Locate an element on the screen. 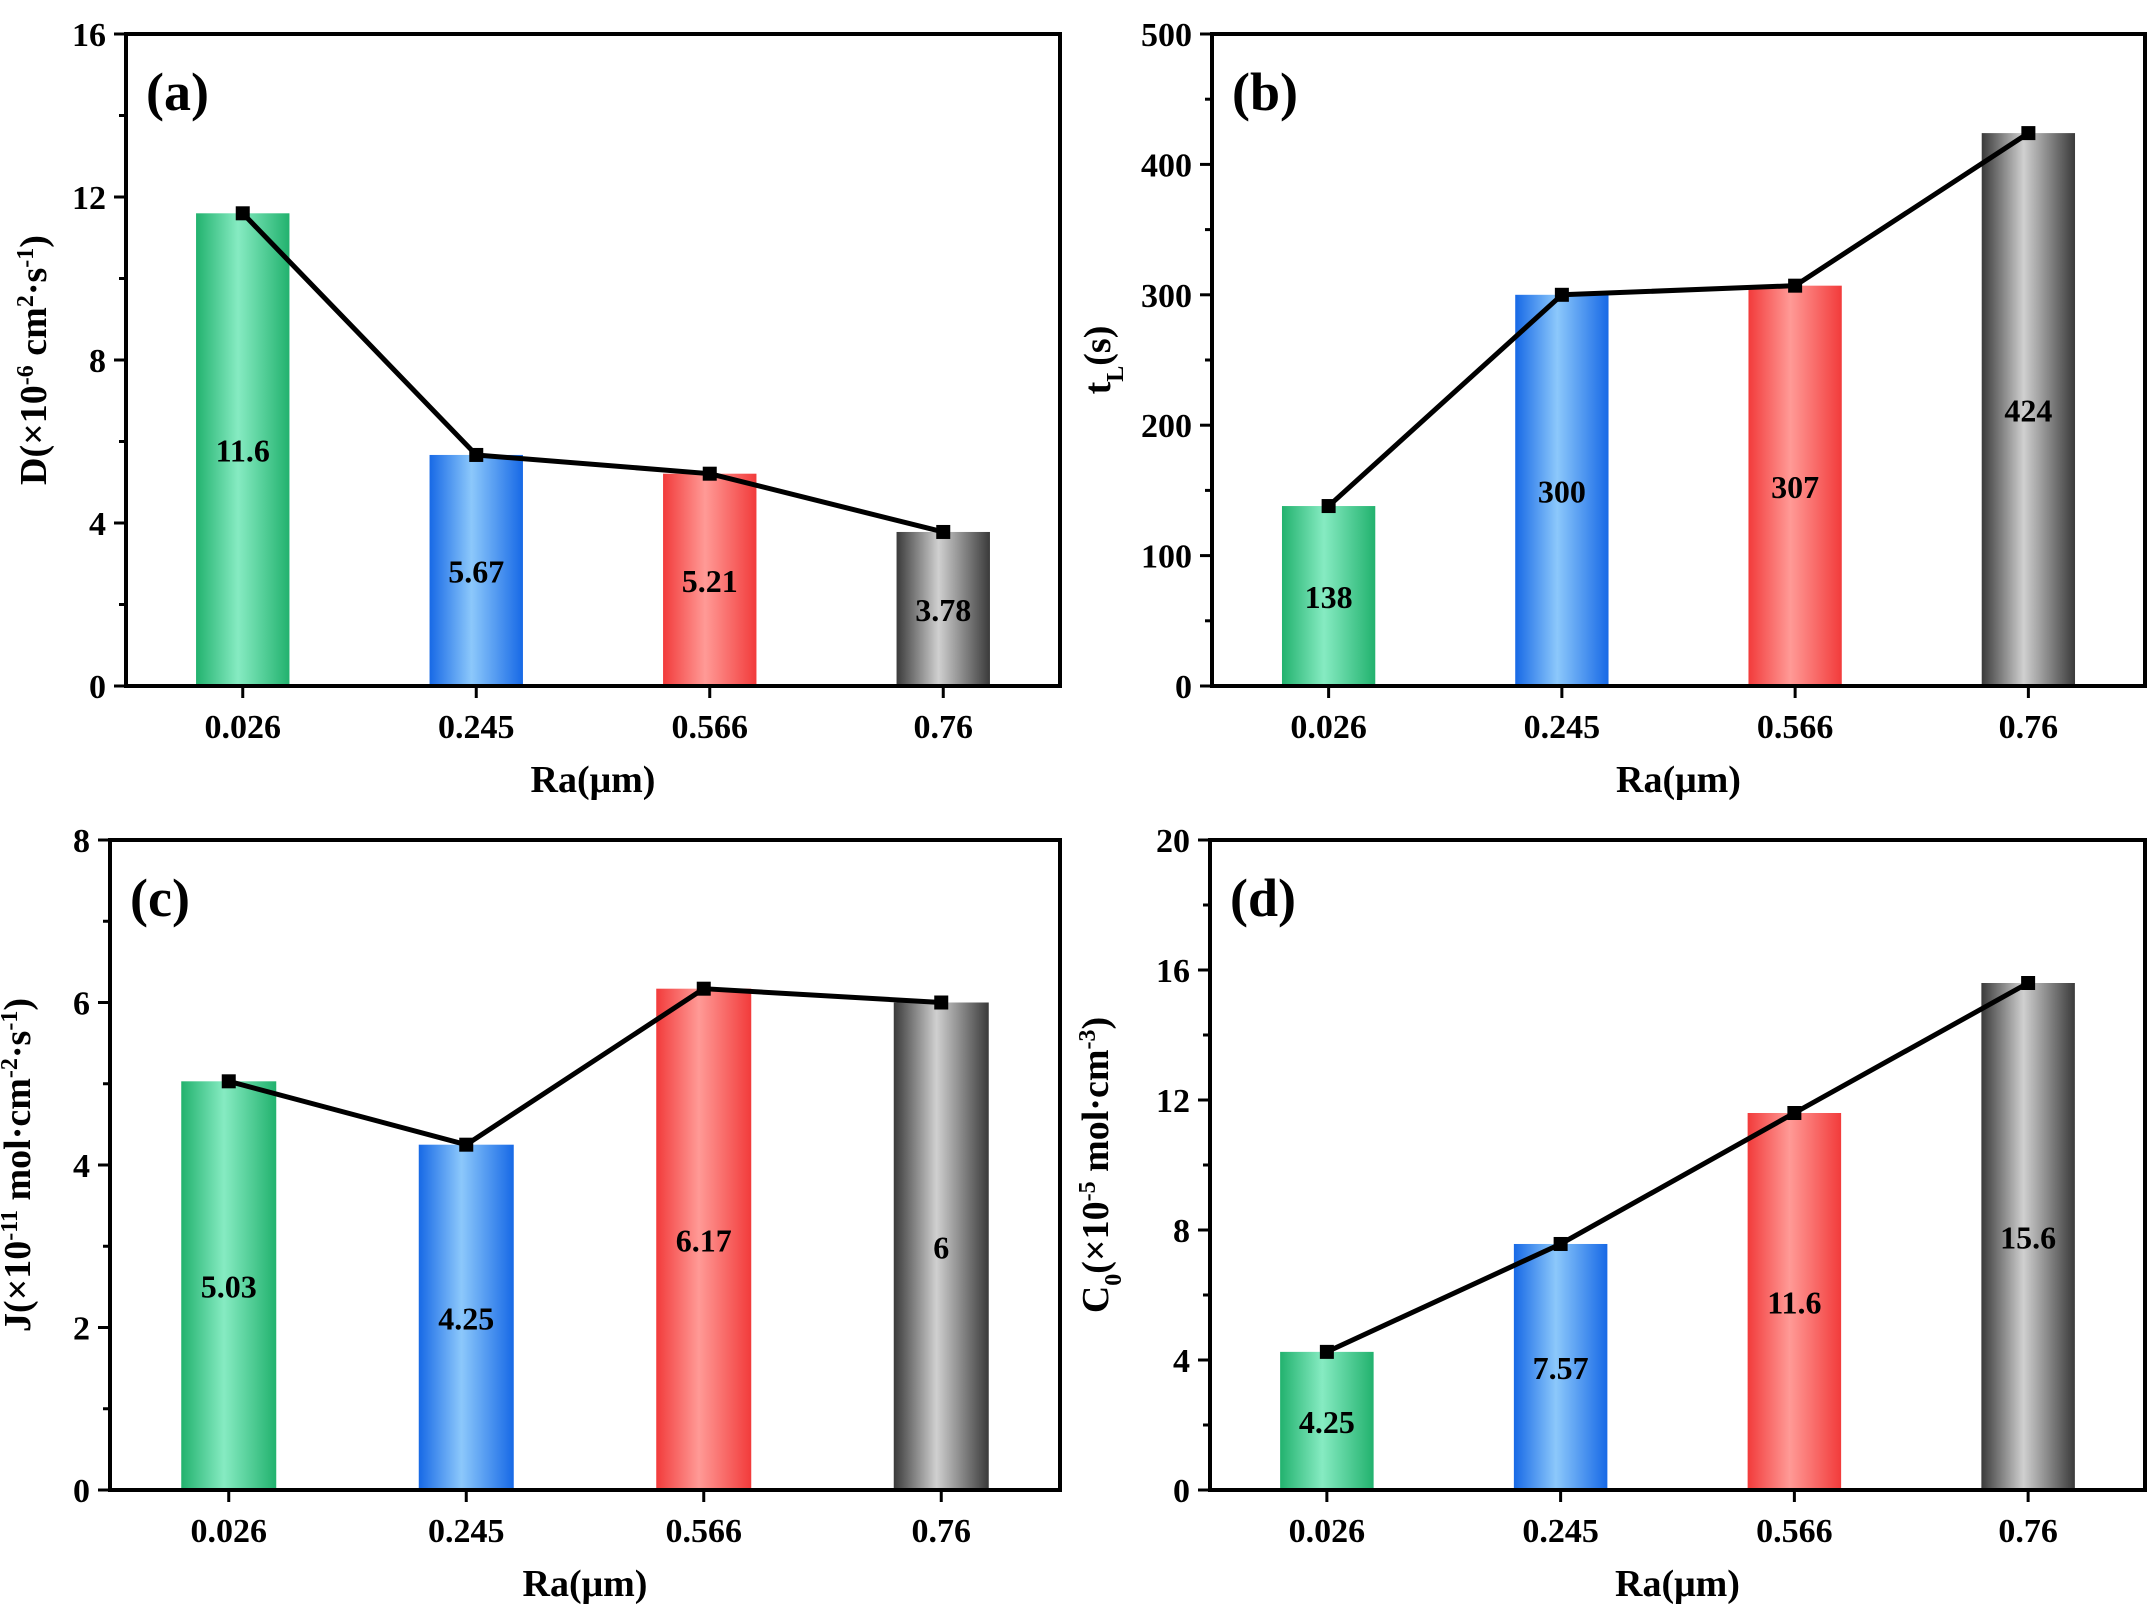  y-axis-title: tL(s) is located at coordinates (1103, 360).